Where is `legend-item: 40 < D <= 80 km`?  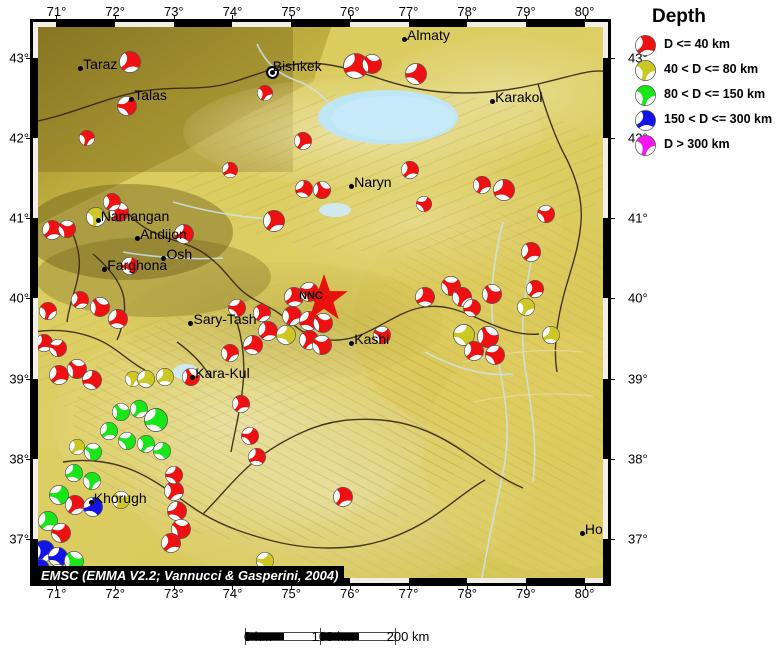
legend-item: 40 < D <= 80 km is located at coordinates (705, 71).